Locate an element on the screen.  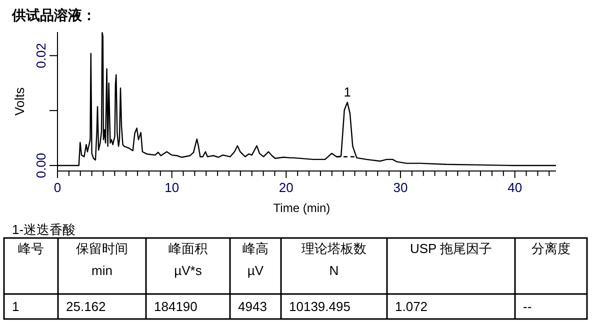
text: 184190 is located at coordinates (176, 306).